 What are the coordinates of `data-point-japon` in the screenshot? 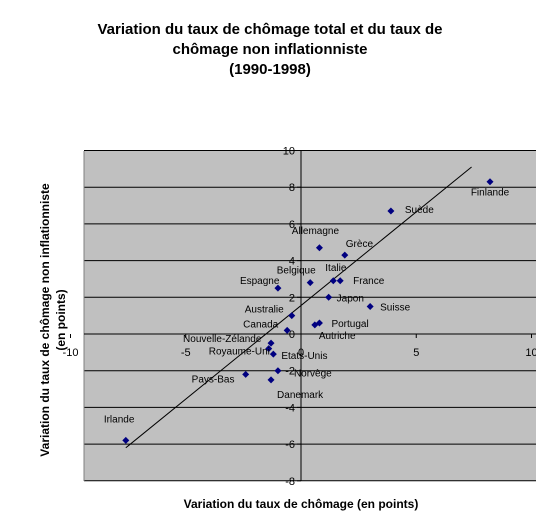 It's located at (329, 297).